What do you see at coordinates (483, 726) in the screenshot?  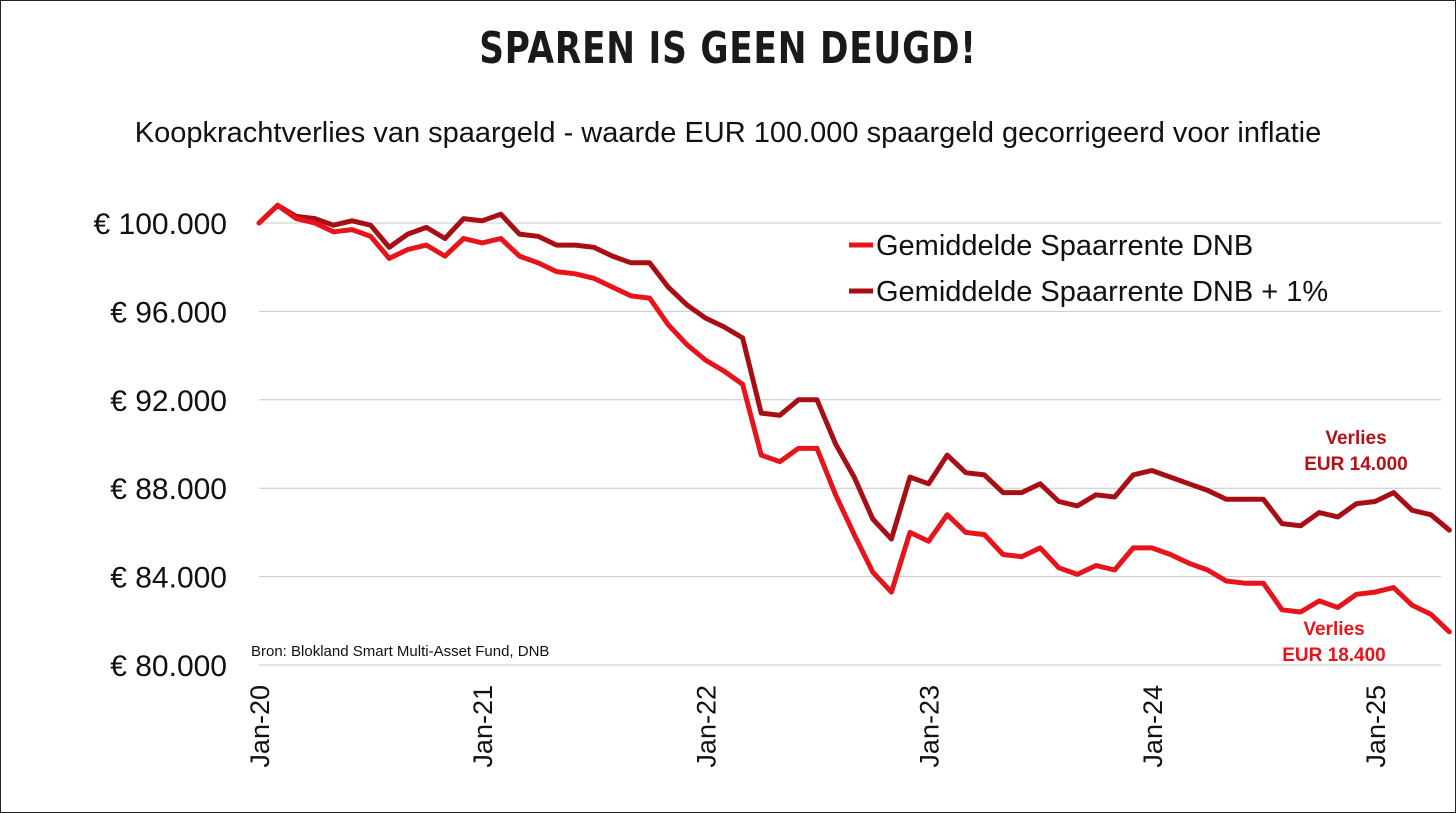 I see `x-tick-label: Jan-21` at bounding box center [483, 726].